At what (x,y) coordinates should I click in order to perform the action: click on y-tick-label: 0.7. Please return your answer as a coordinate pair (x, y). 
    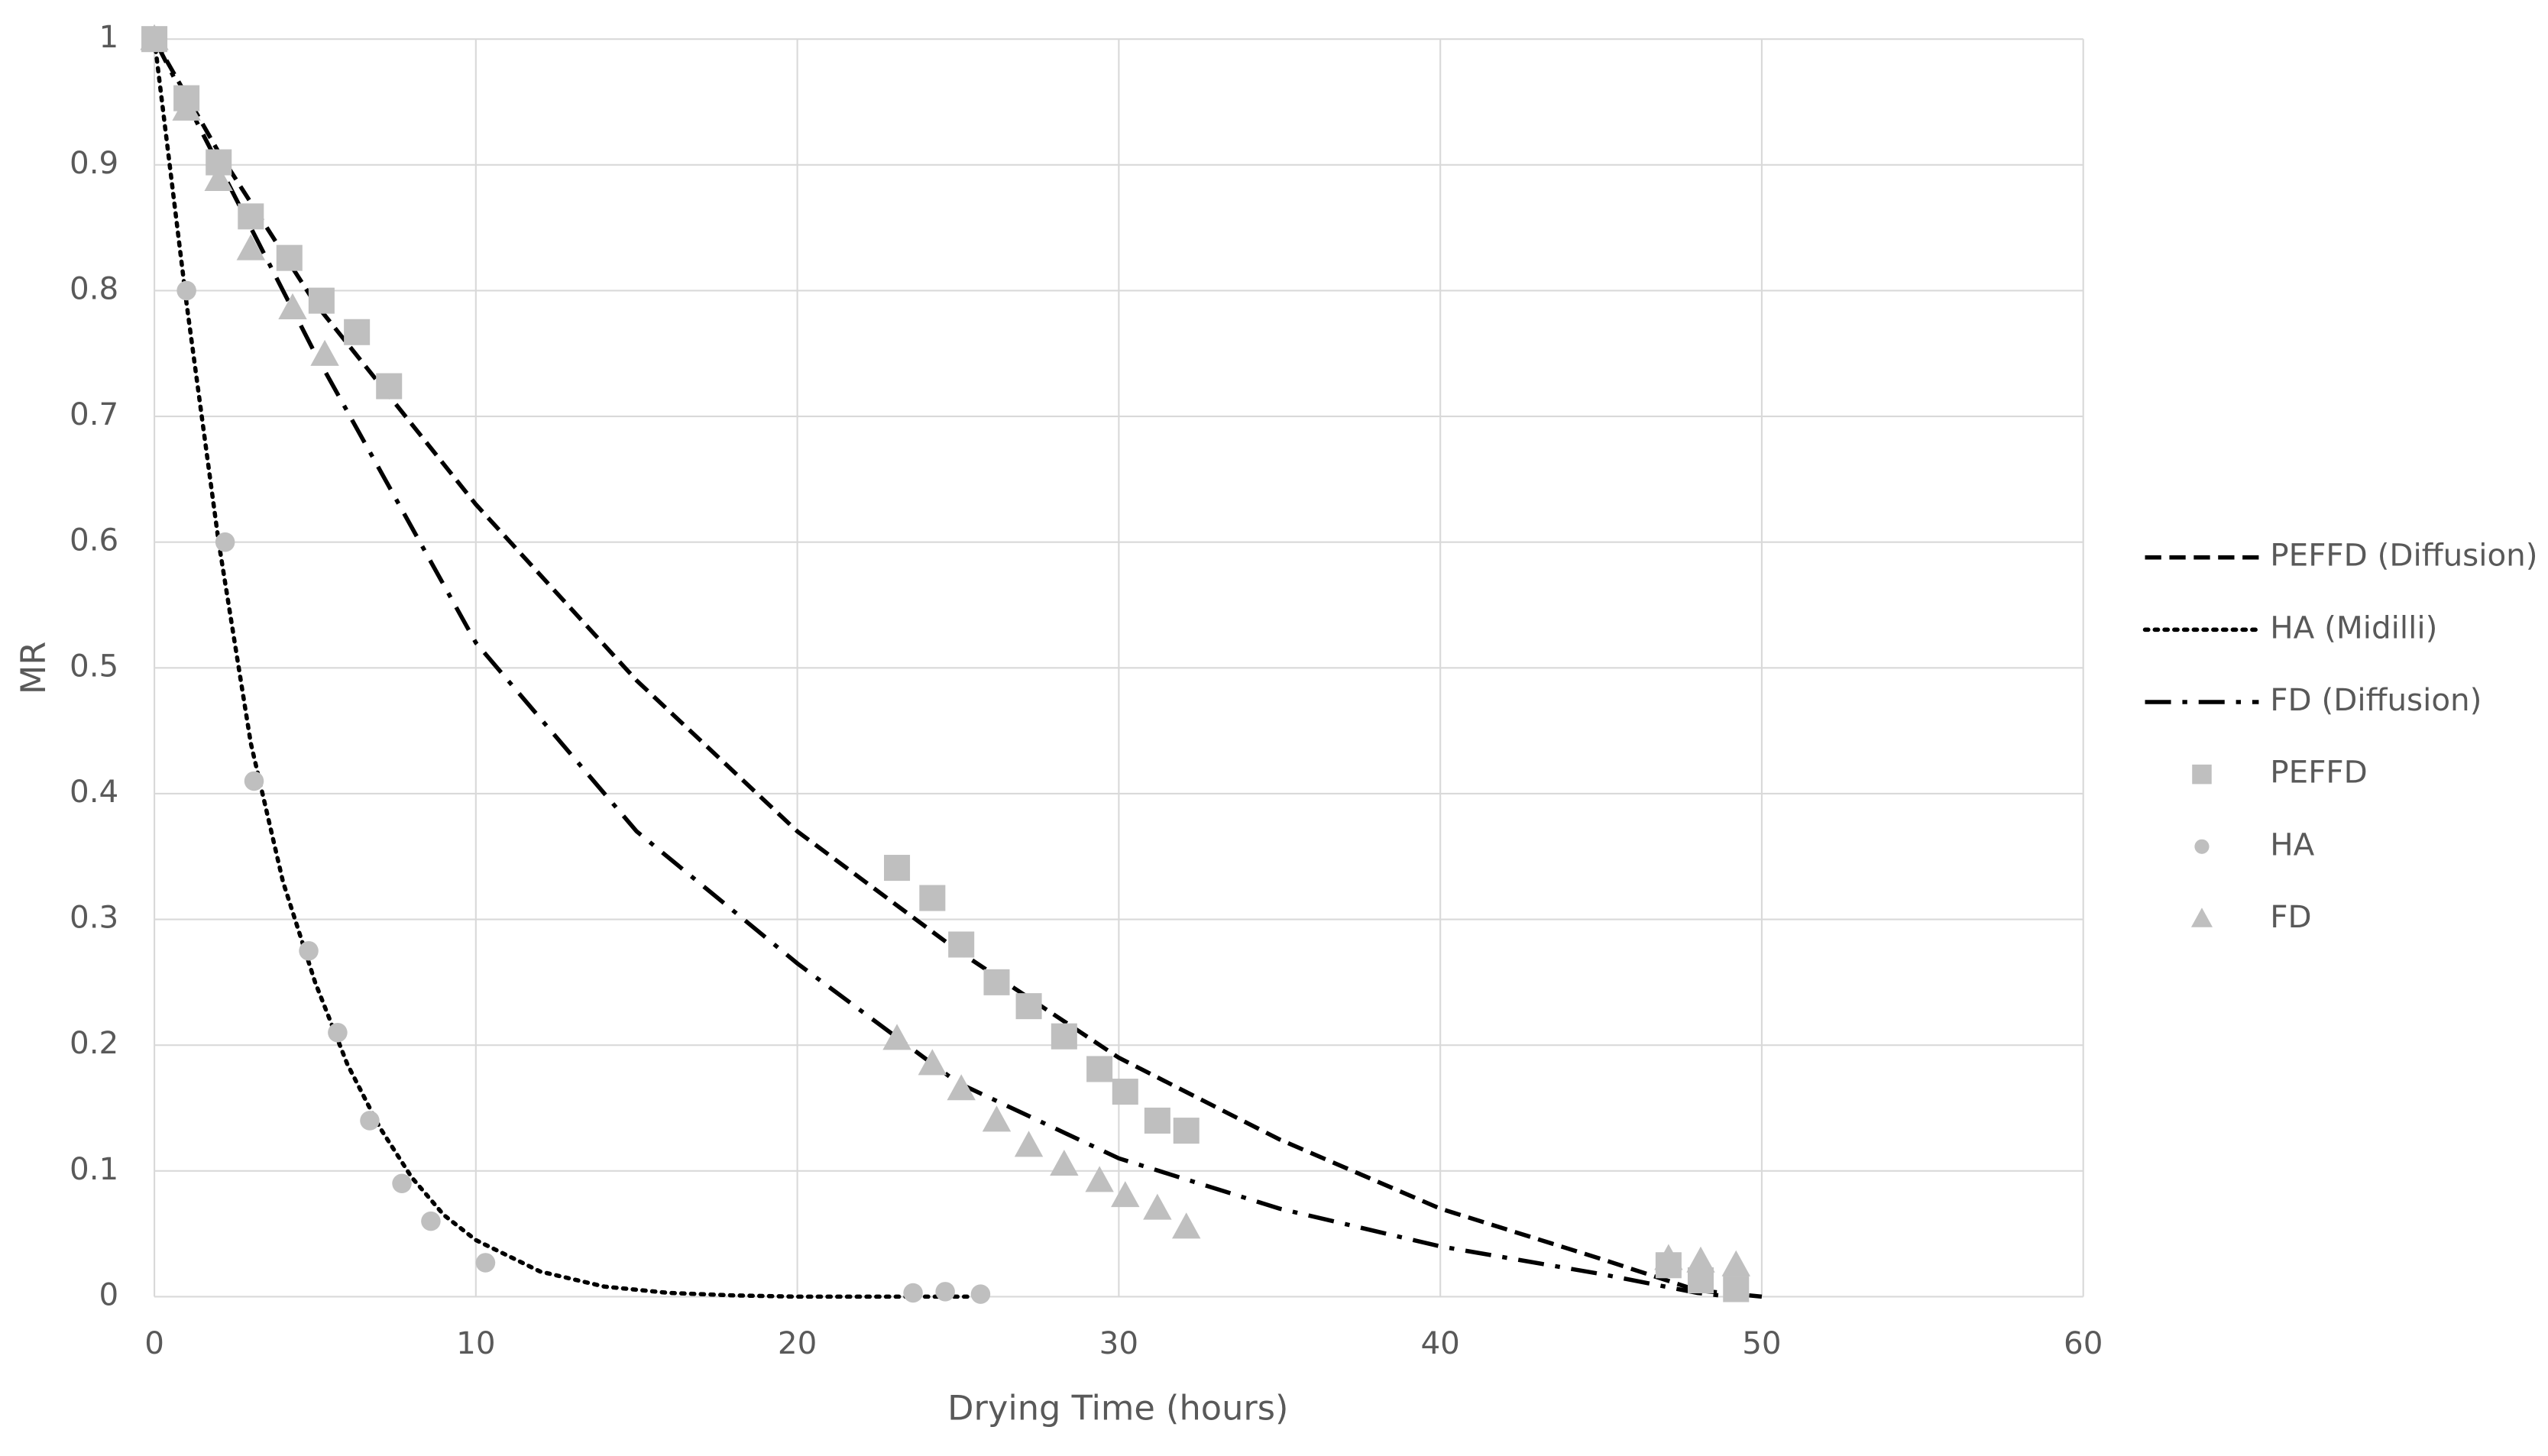
    Looking at the image, I should click on (94, 414).